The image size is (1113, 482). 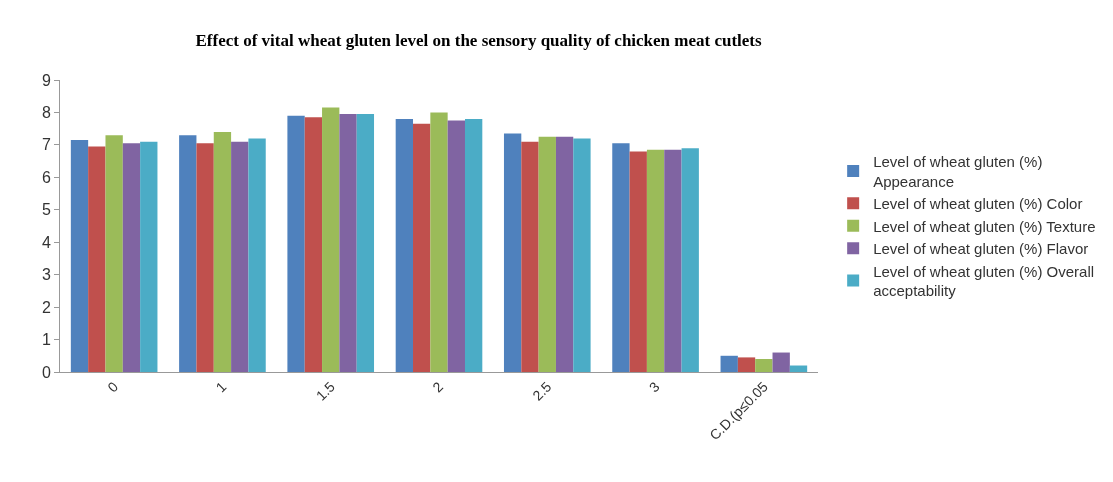 I want to click on y-tick-label: 8, so click(x=46, y=113).